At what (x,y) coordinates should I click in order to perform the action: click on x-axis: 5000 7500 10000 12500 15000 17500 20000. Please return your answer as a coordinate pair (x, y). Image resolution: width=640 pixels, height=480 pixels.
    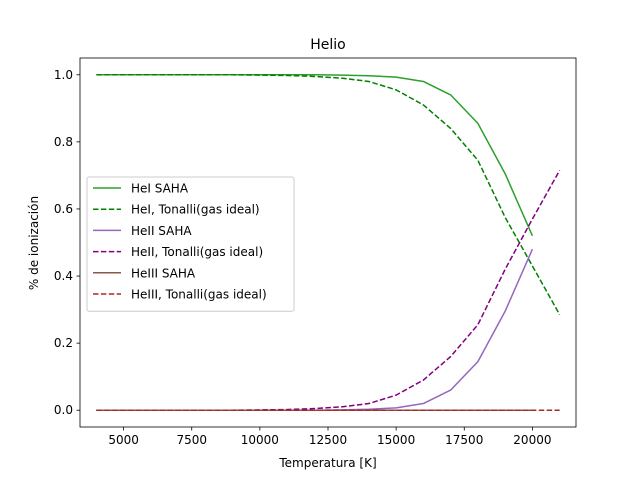
    Looking at the image, I should click on (329, 437).